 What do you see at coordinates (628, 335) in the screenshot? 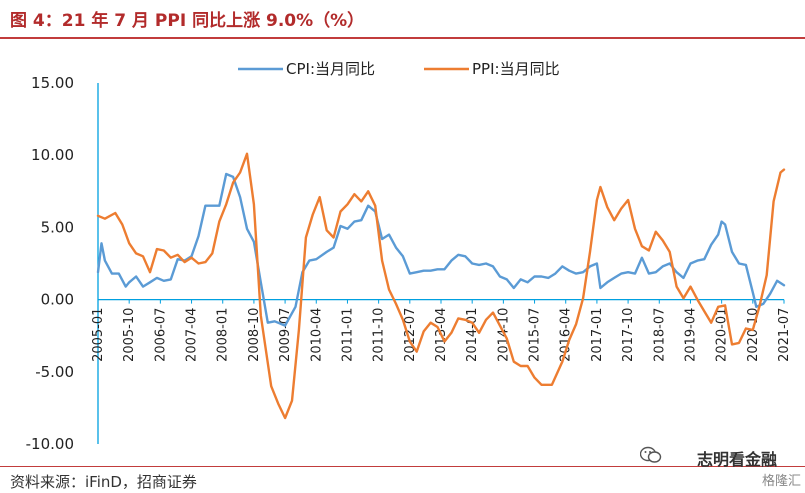
I see `x-tick-label: 2017-10` at bounding box center [628, 335].